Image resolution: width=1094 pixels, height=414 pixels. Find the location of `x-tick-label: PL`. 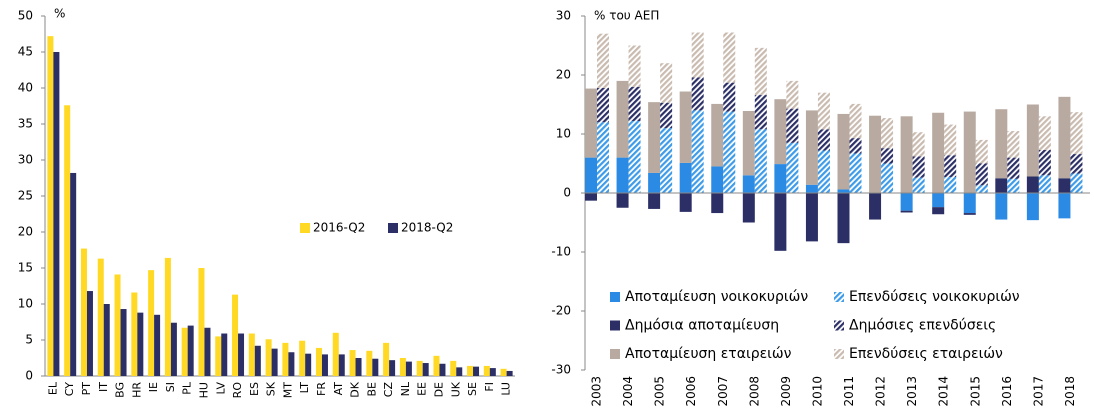

x-tick-label: PL is located at coordinates (187, 388).